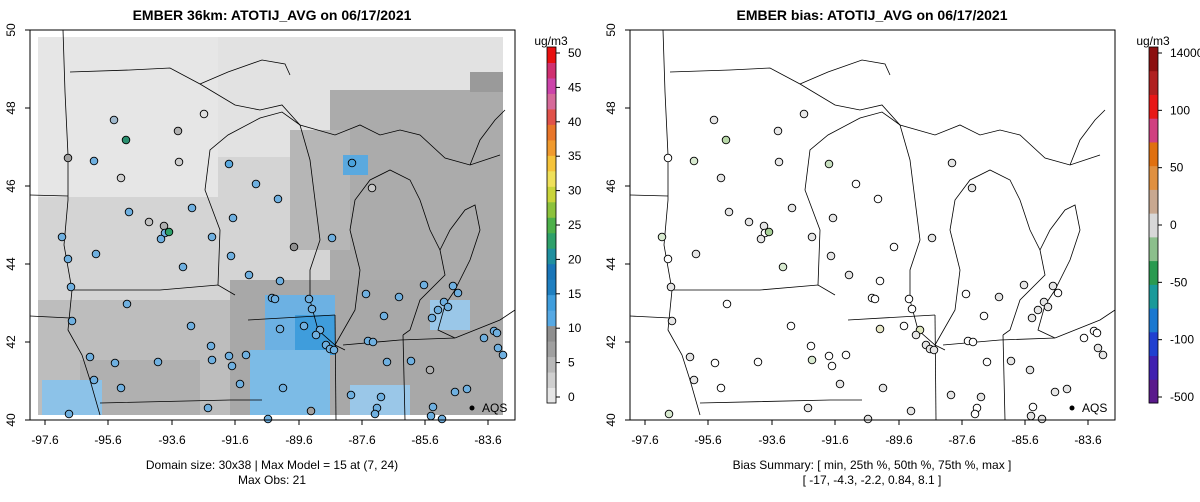 Image resolution: width=1200 pixels, height=502 pixels. I want to click on colorbar-tick-label: -50, so click(1179, 282).